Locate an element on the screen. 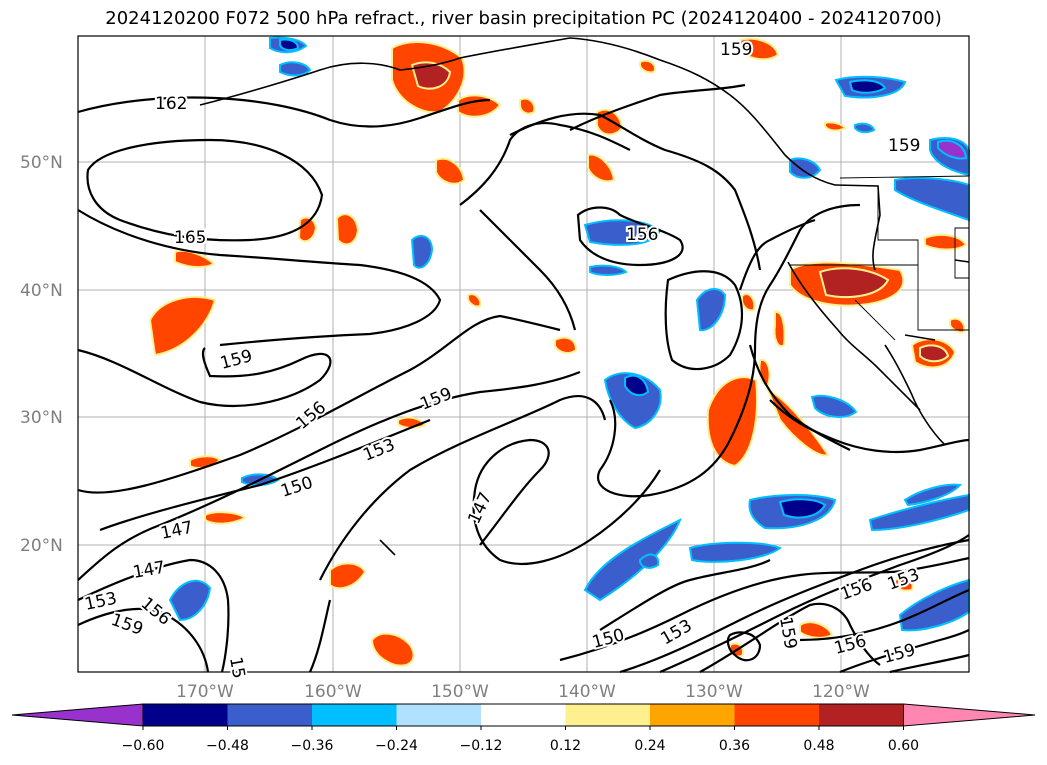 The image size is (1047, 765). colorbar-tick-label: −0.12 is located at coordinates (481, 746).